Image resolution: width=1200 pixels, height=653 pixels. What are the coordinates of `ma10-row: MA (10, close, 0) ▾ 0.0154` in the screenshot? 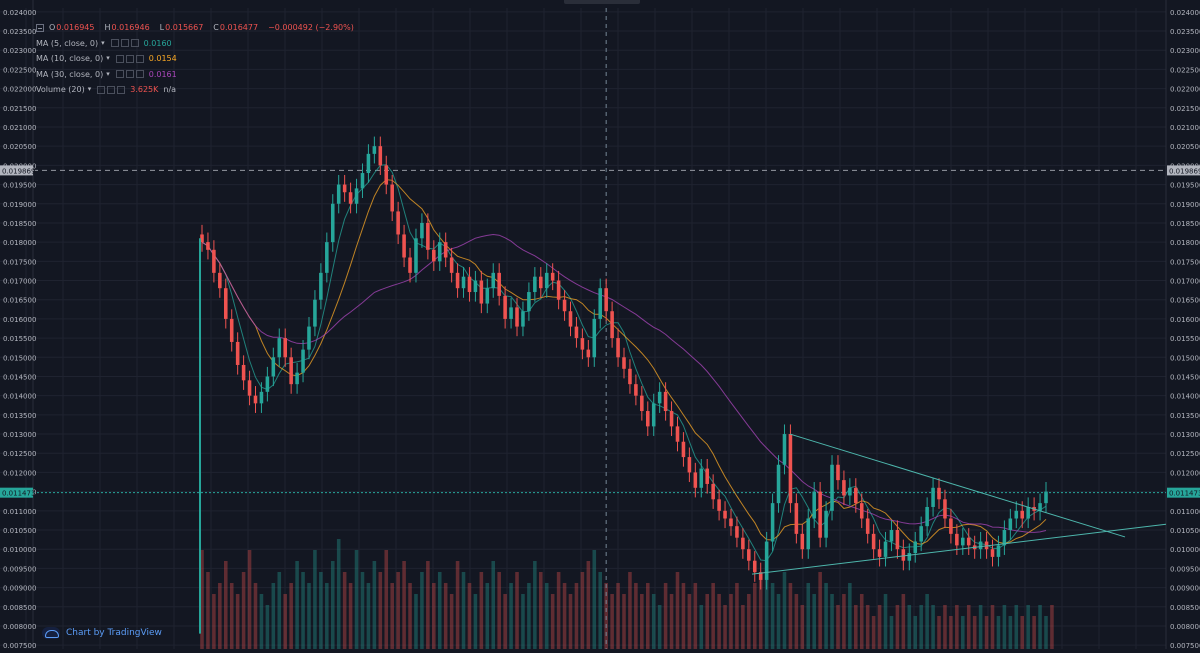 It's located at (197, 59).